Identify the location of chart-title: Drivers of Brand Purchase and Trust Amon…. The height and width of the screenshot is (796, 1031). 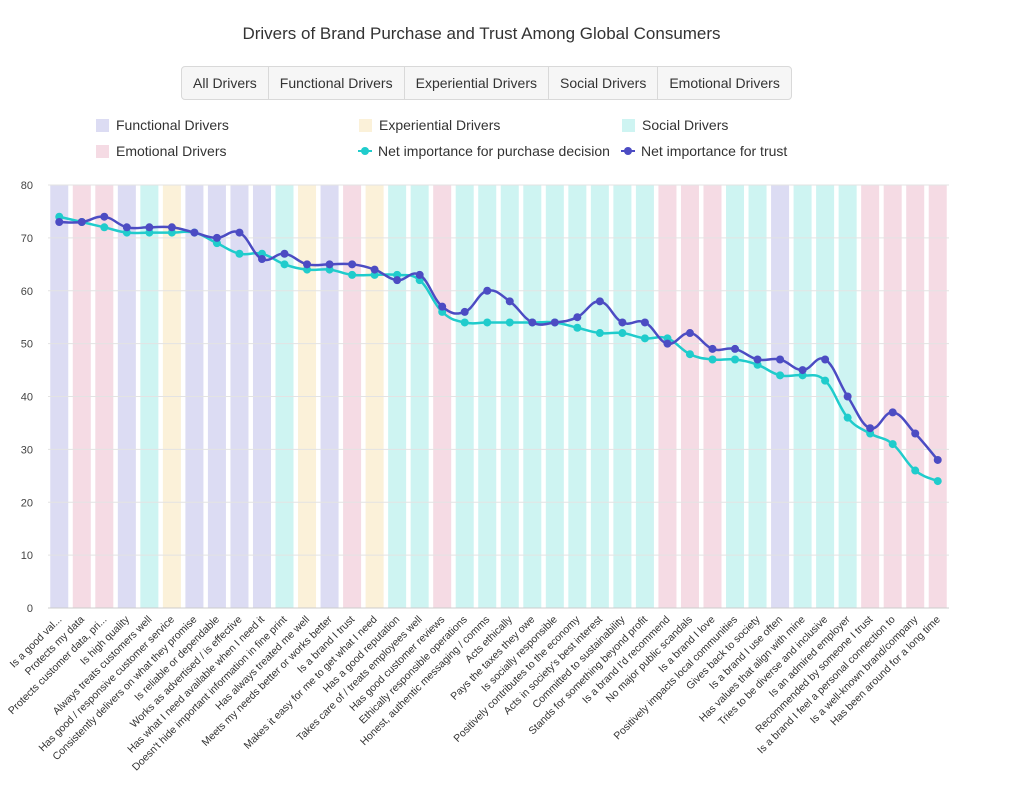
(481, 33).